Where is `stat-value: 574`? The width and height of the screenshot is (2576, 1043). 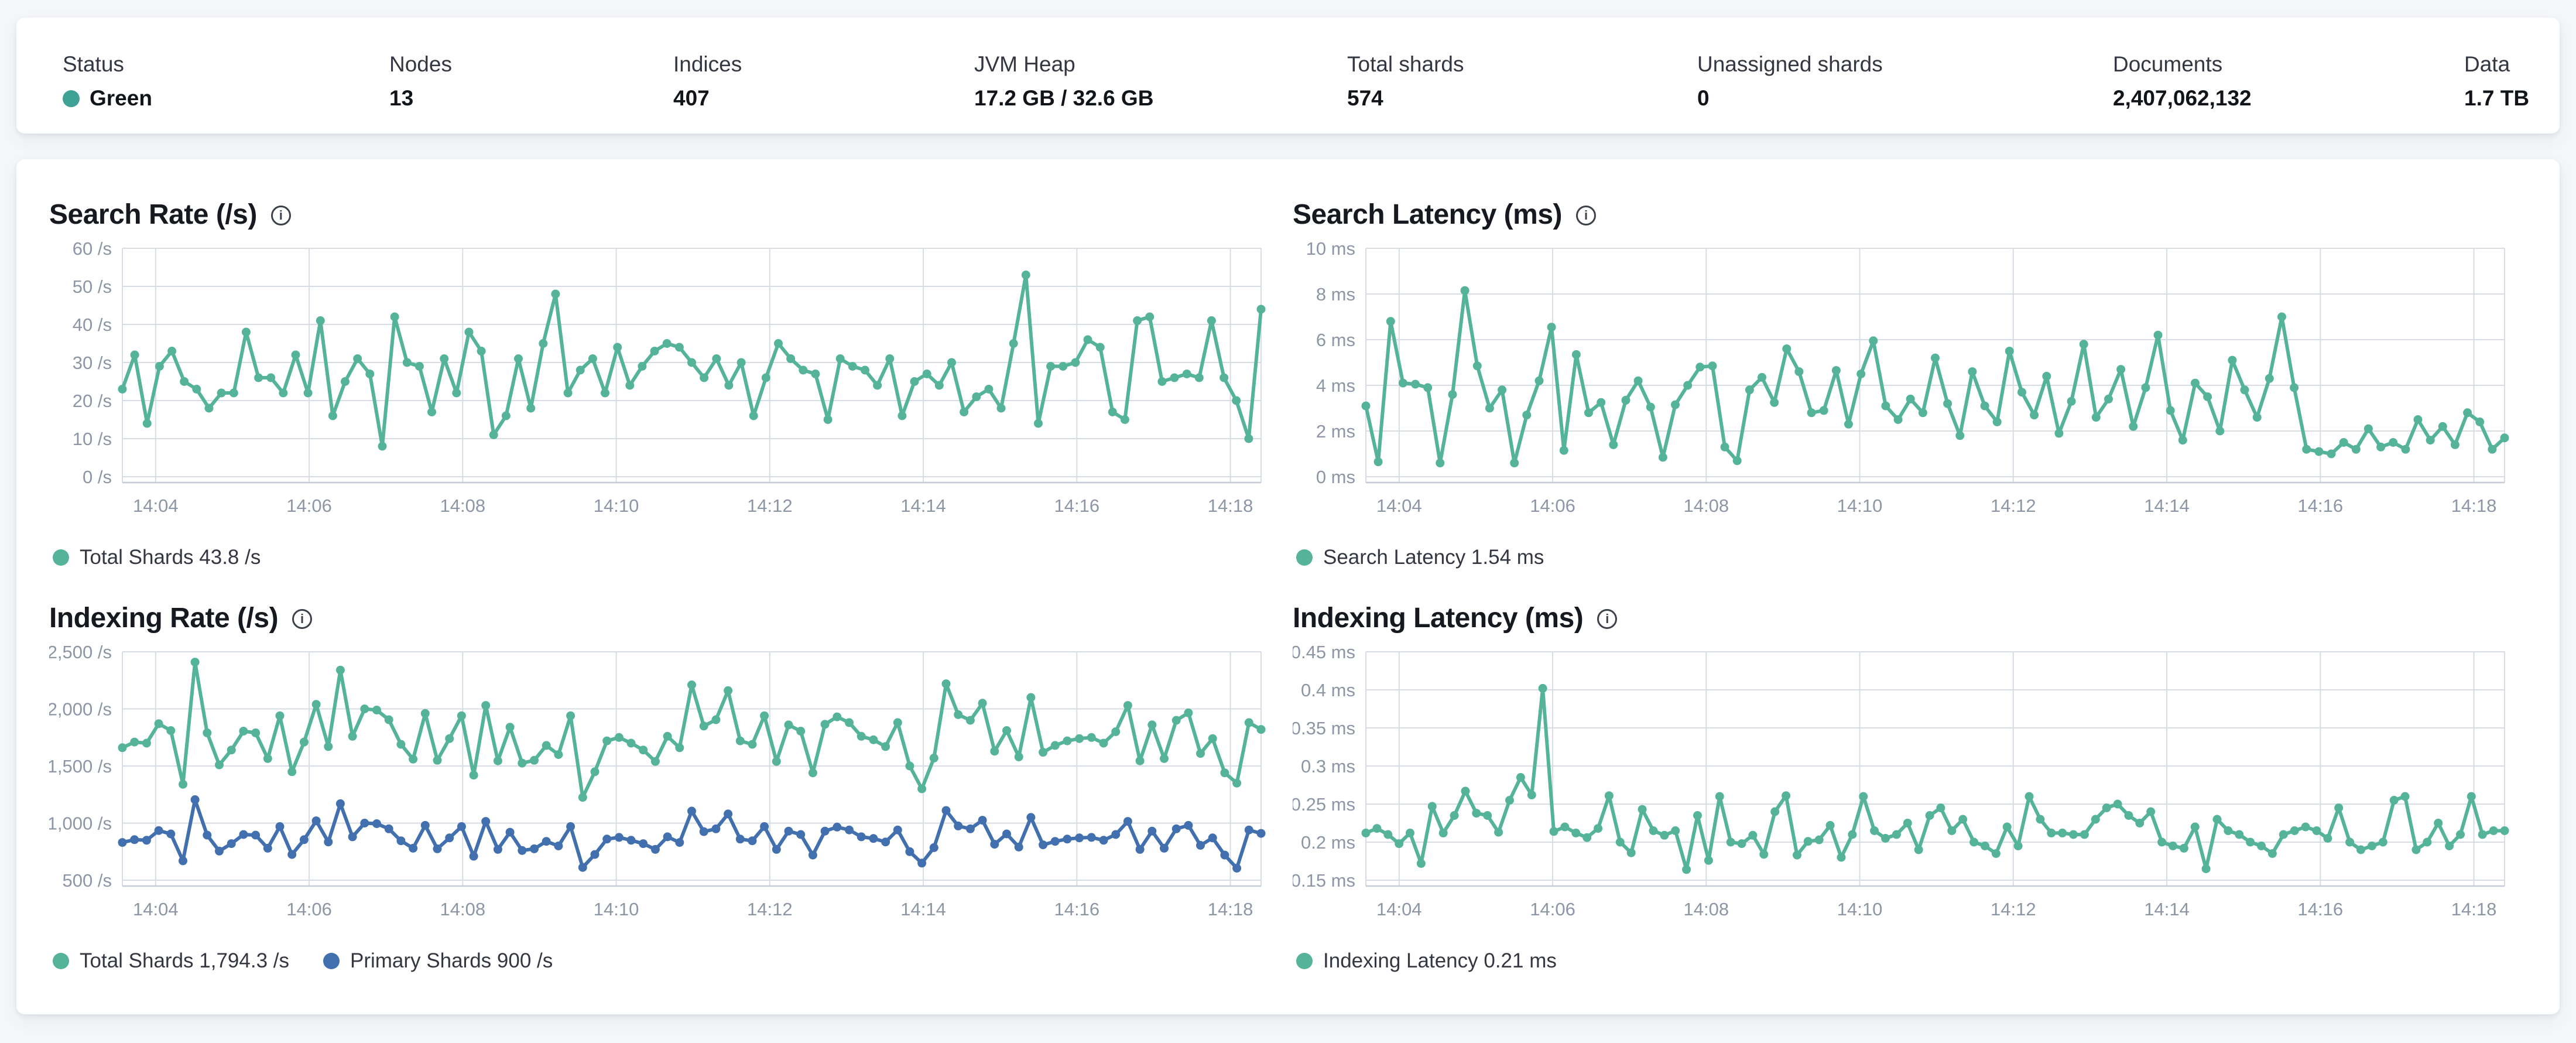
stat-value: 574 is located at coordinates (1365, 98).